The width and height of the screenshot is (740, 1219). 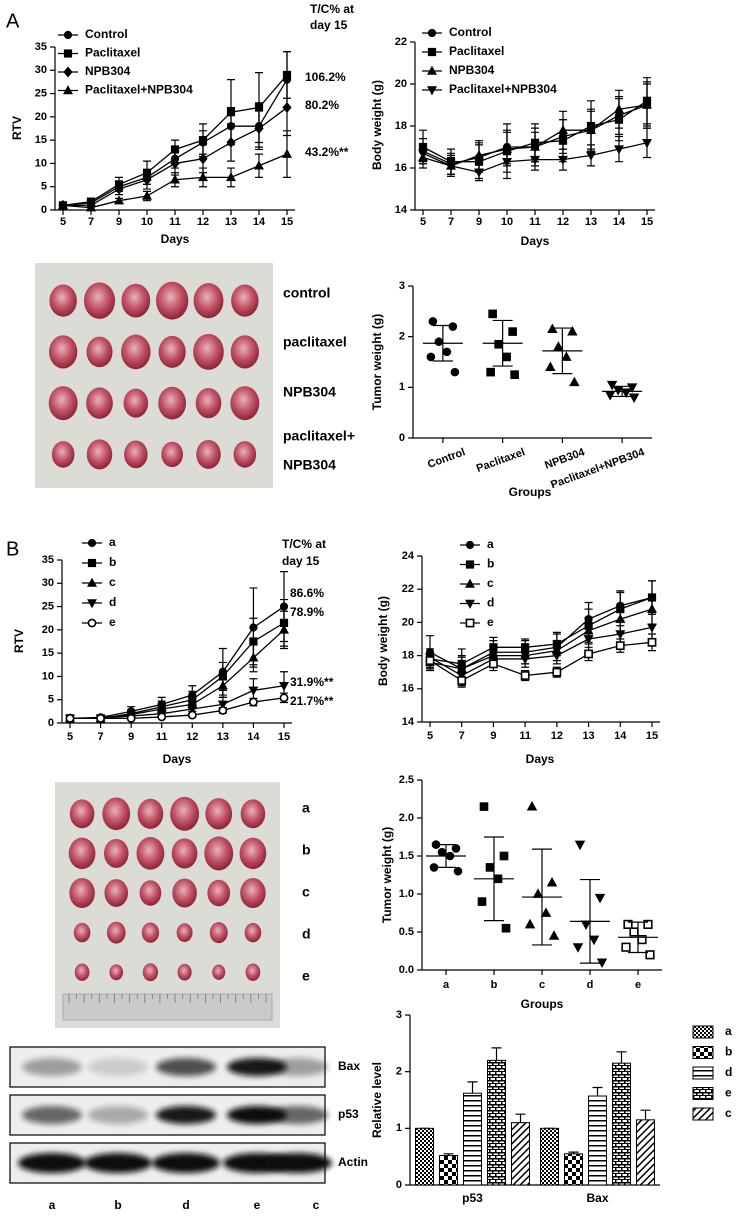 I want to click on x-tick-label: 5, so click(x=70, y=737).